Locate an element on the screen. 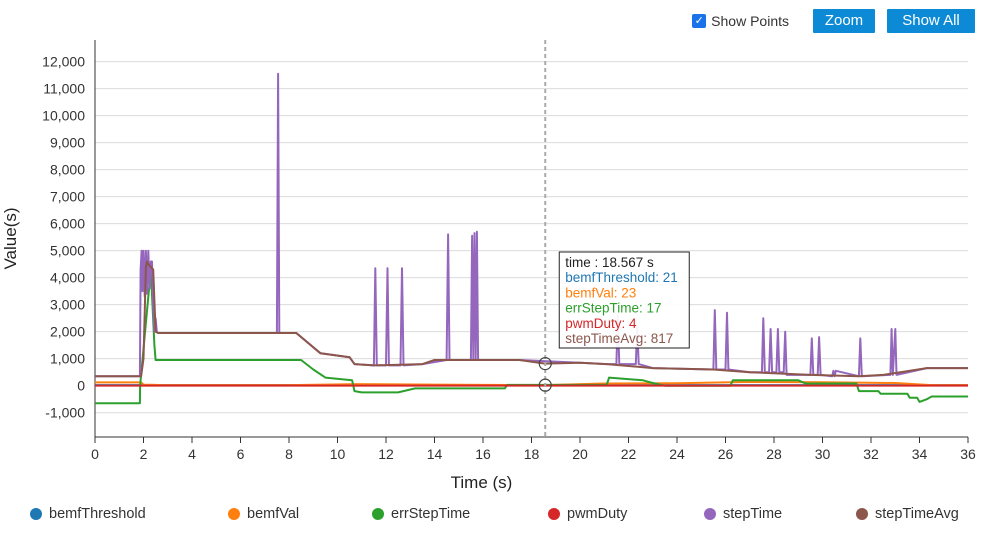  x-tick-label: 10 is located at coordinates (338, 454).